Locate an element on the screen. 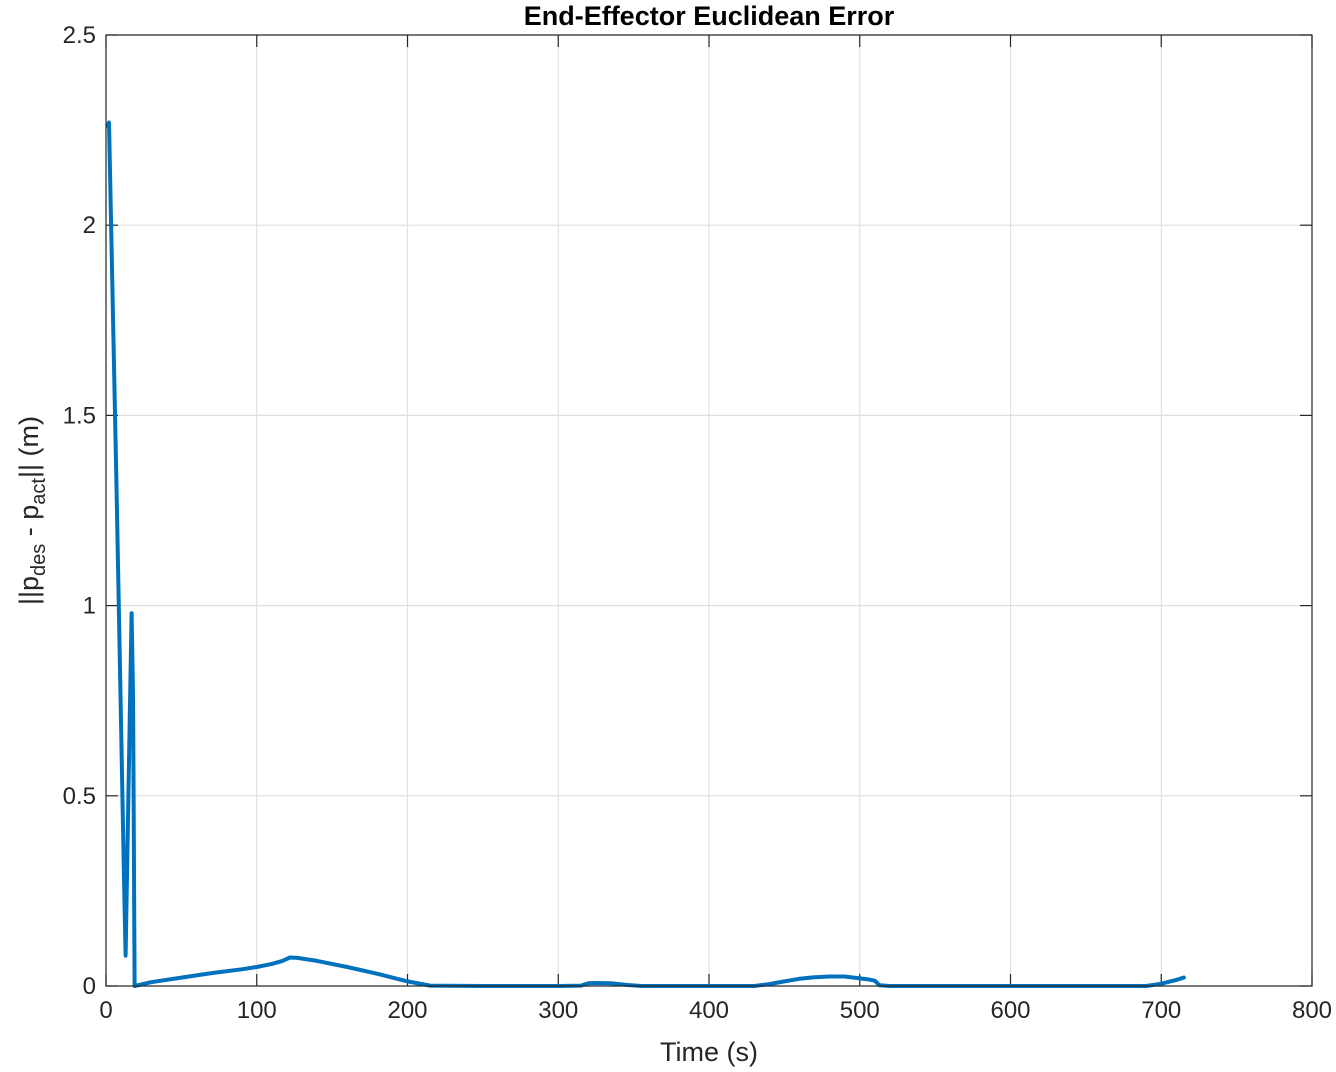  y-tick-label: 0.5 is located at coordinates (79, 796).